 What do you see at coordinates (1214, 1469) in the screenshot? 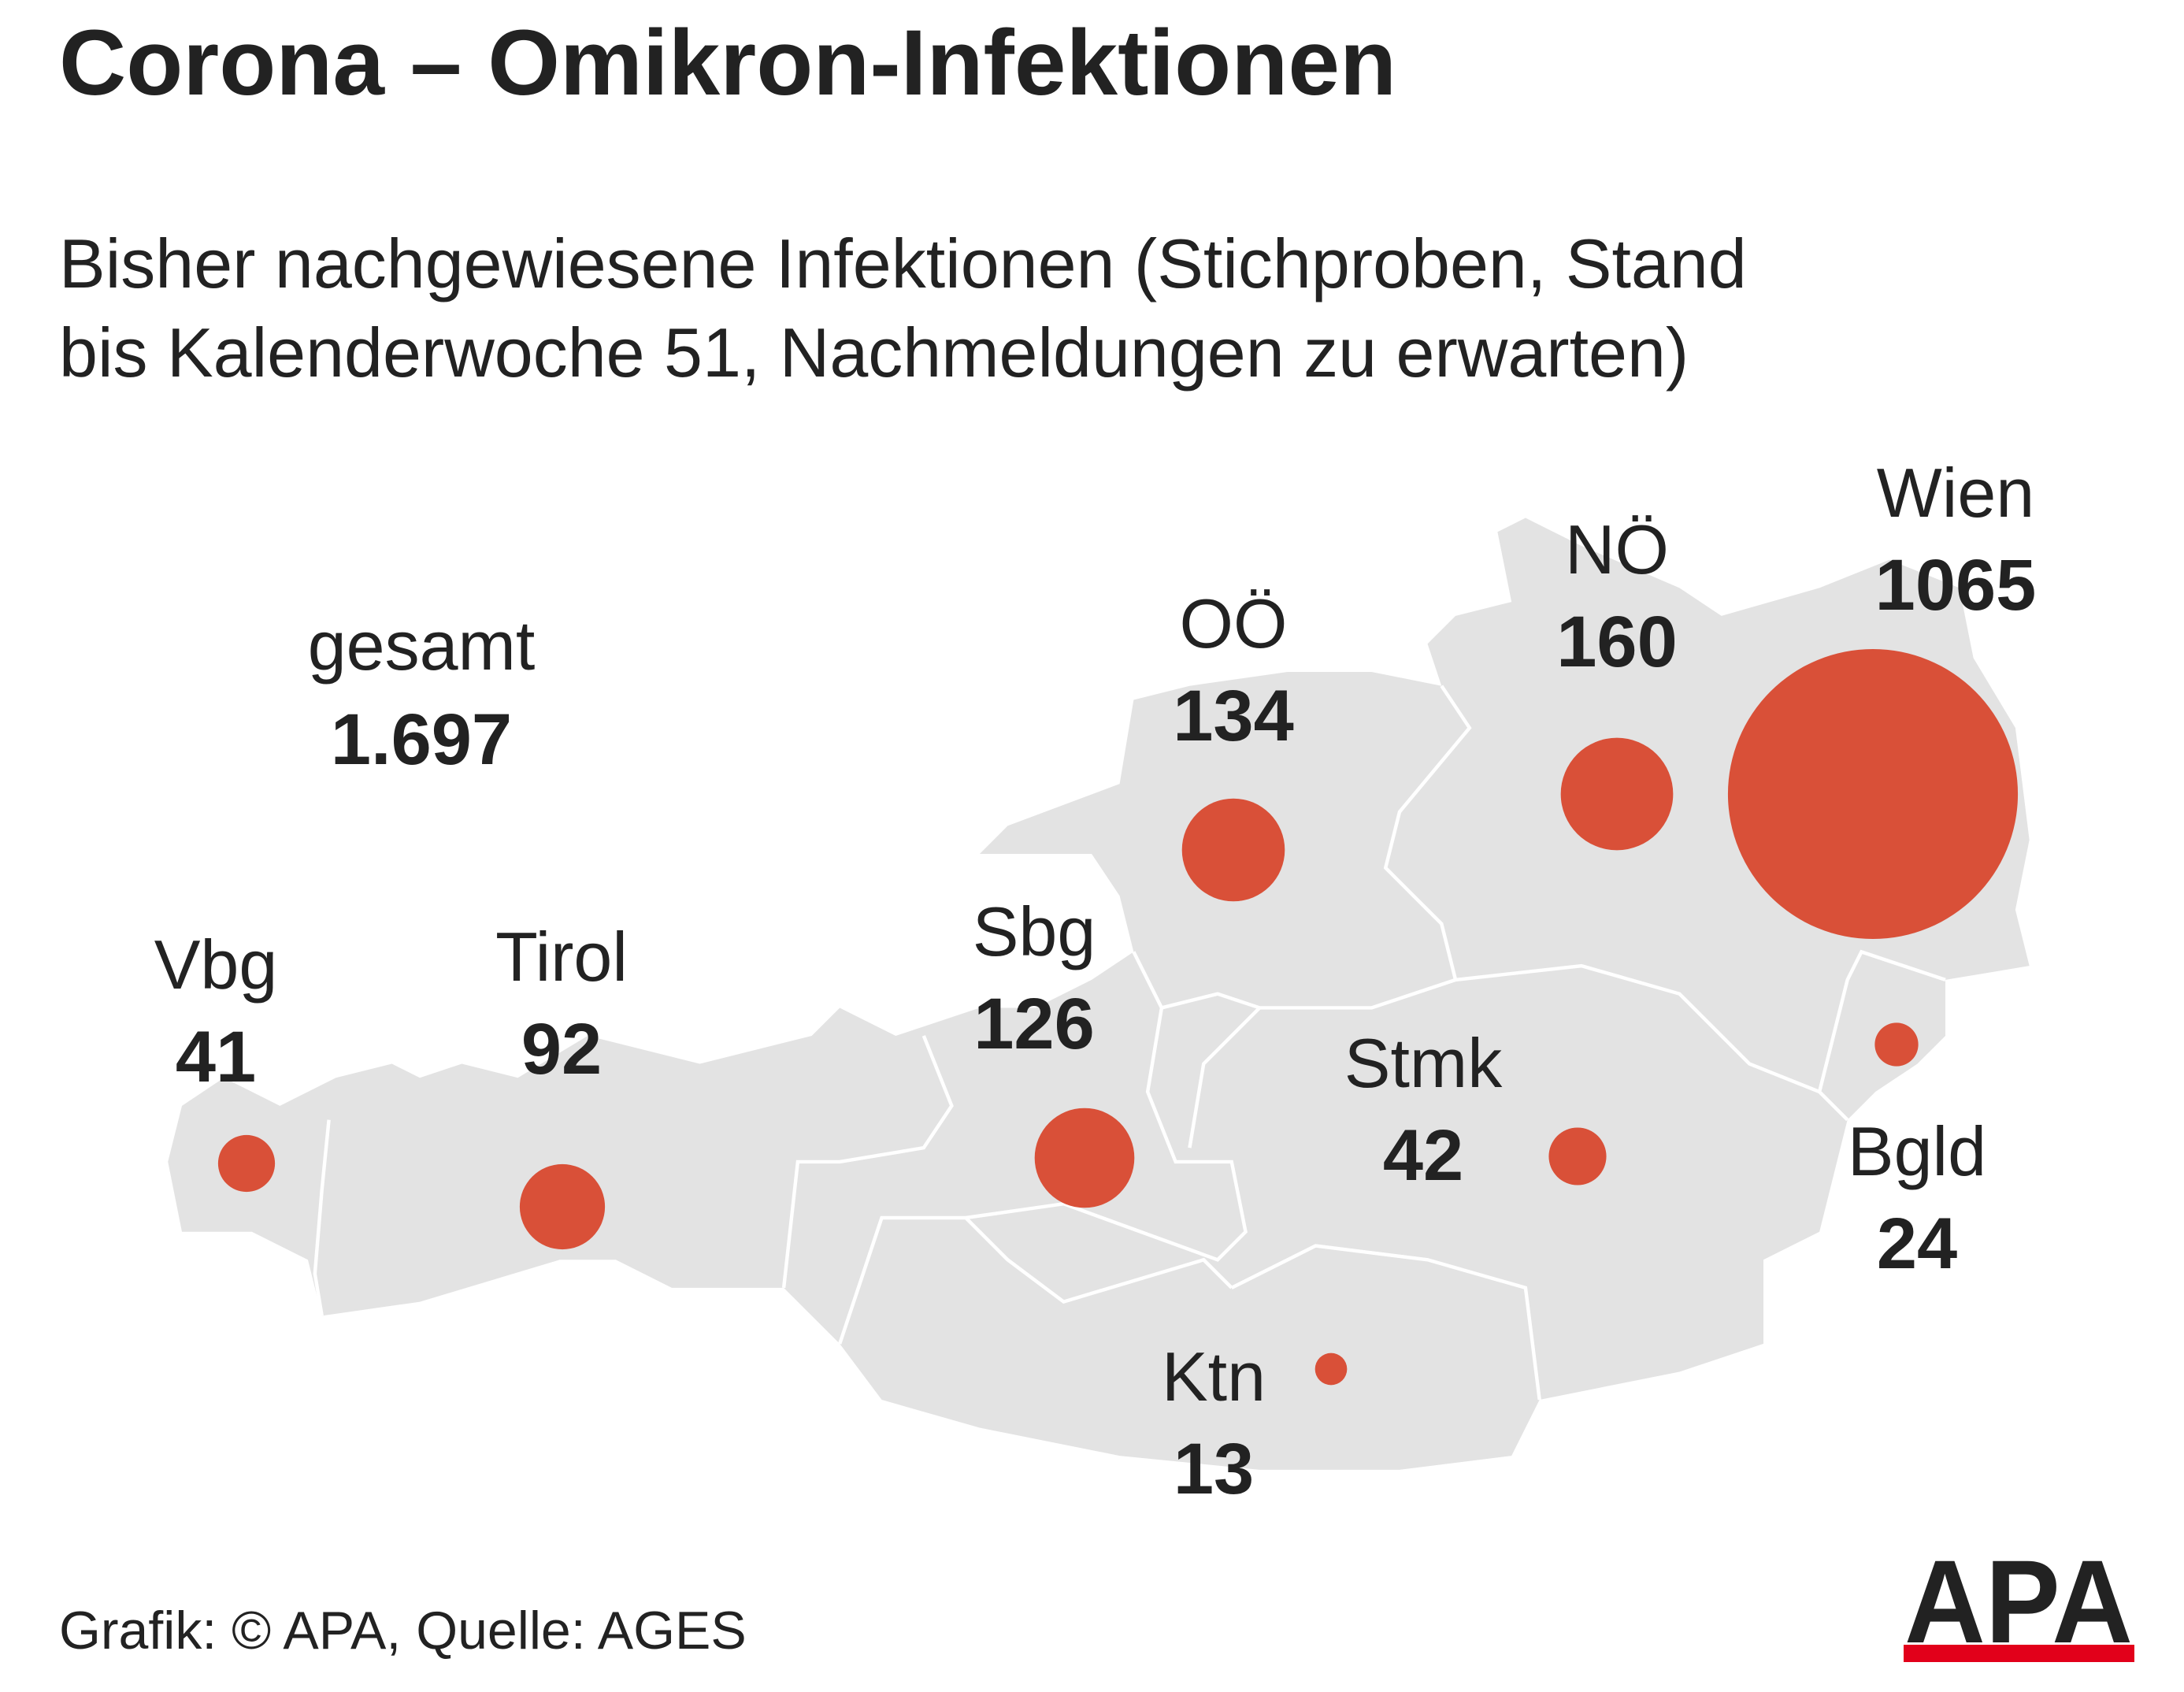
I see `region-value: 13` at bounding box center [1214, 1469].